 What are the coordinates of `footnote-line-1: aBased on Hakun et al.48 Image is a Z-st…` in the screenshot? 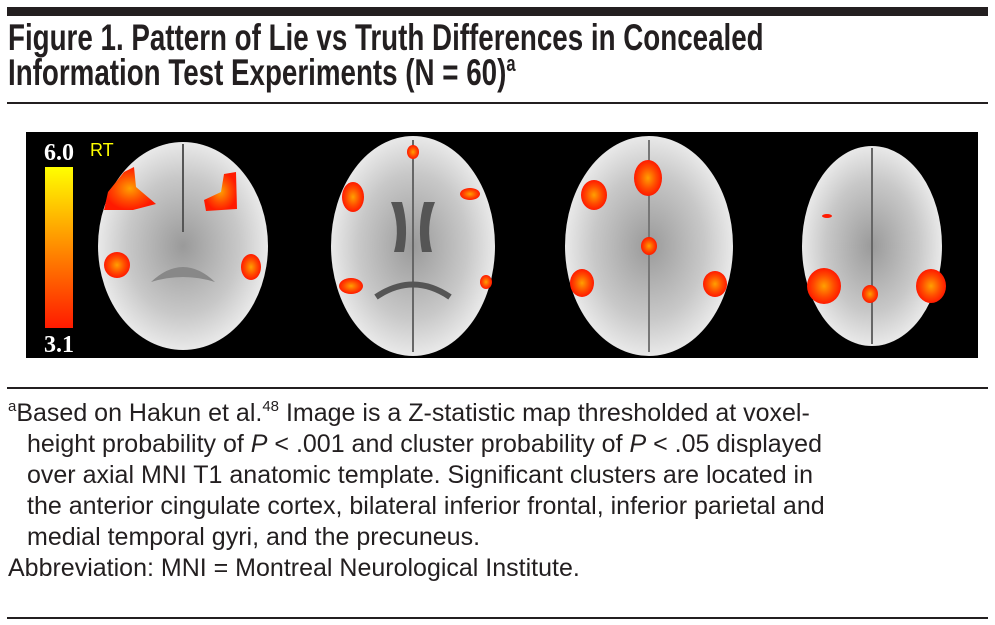 It's located at (416, 413).